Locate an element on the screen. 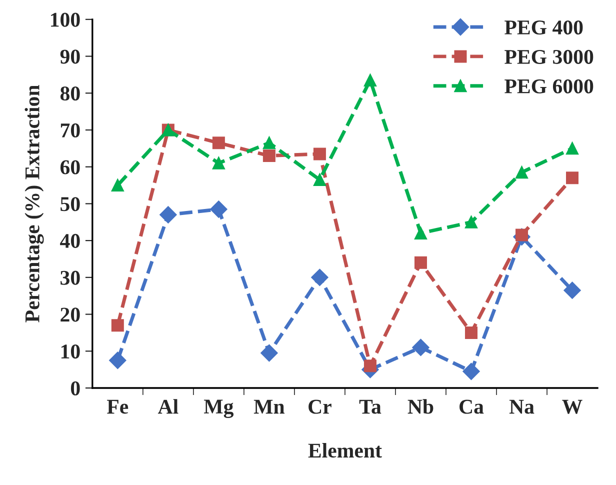  x-tick-label: Ca is located at coordinates (472, 407).